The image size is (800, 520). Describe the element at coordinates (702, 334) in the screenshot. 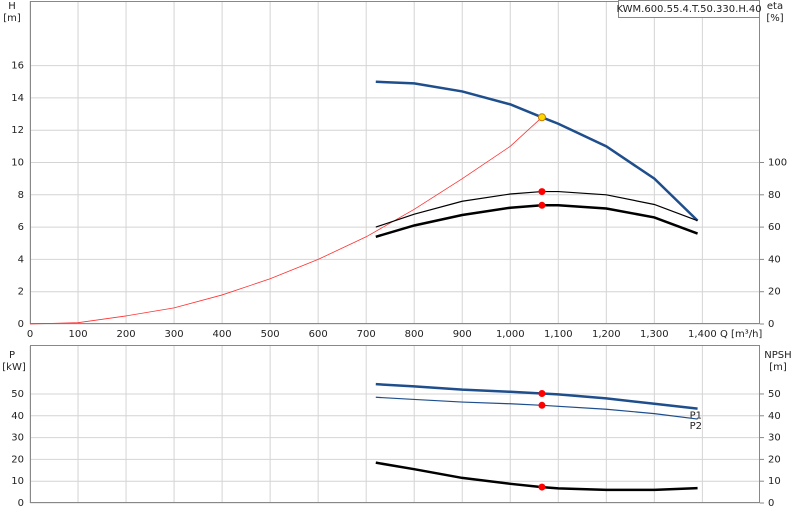

I see `x-tick-label: 1,400` at that location.